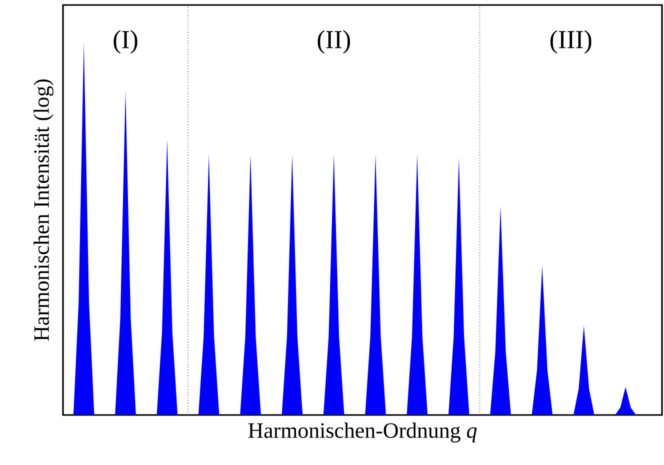 The height and width of the screenshot is (465, 664). I want to click on annotation: (III), so click(571, 42).